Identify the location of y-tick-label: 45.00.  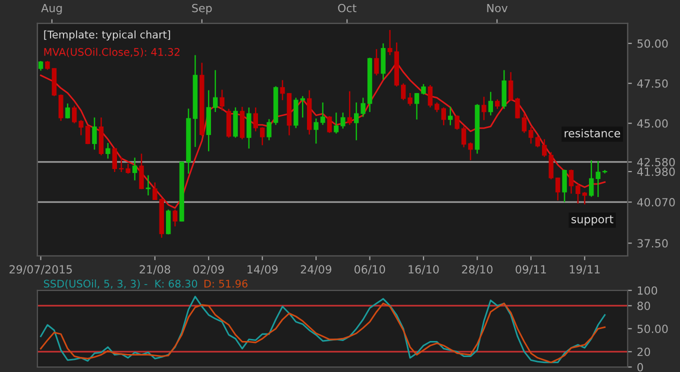
(652, 123).